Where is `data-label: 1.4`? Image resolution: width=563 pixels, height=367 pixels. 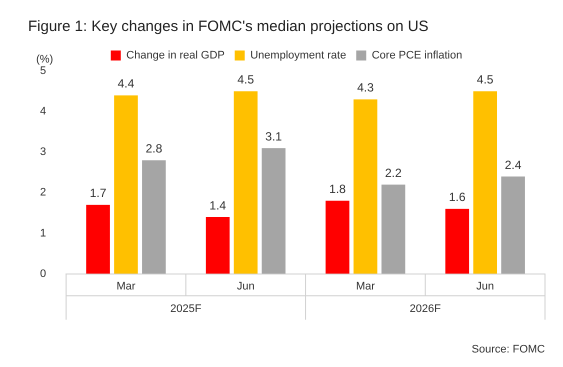
data-label: 1.4 is located at coordinates (217, 205).